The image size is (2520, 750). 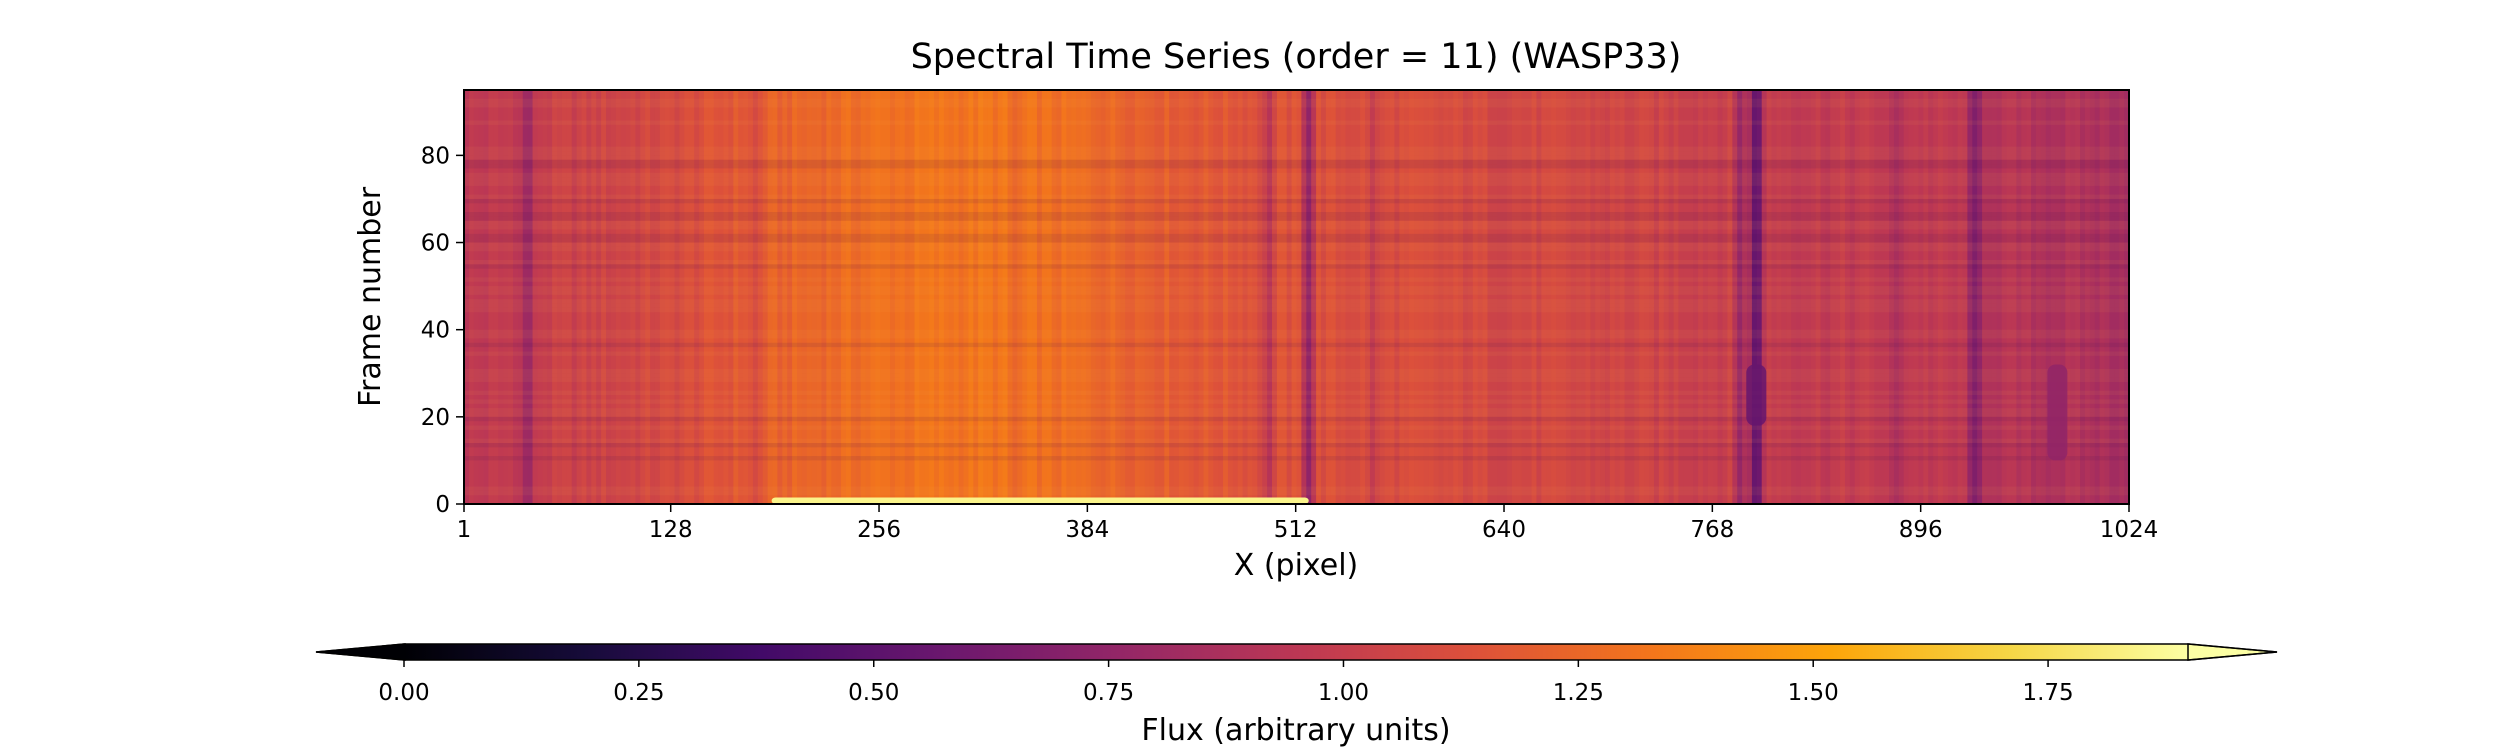 What do you see at coordinates (2047, 693) in the screenshot?
I see `colorbar-tick-label: 1.75` at bounding box center [2047, 693].